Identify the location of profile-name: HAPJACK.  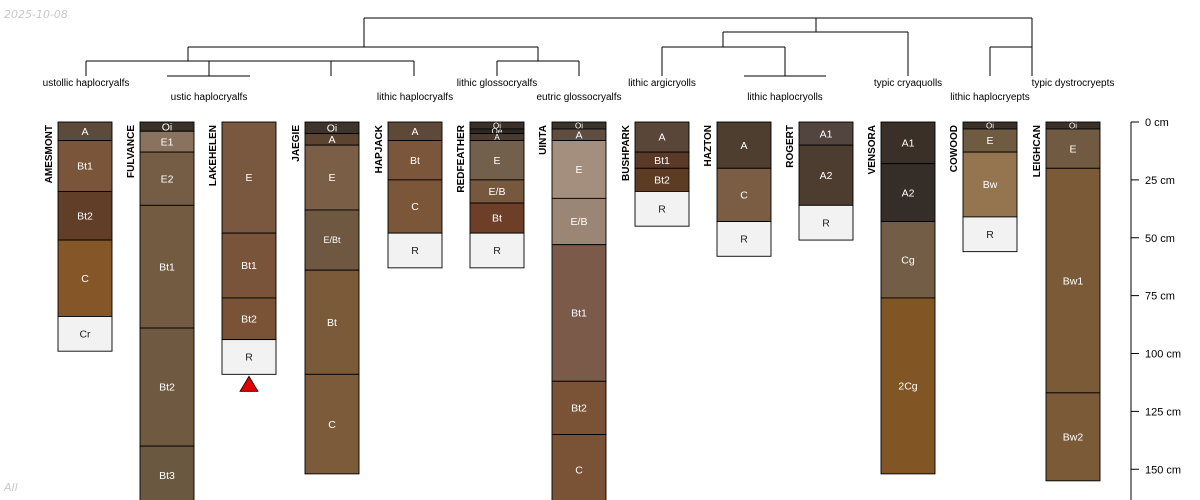
(379, 148).